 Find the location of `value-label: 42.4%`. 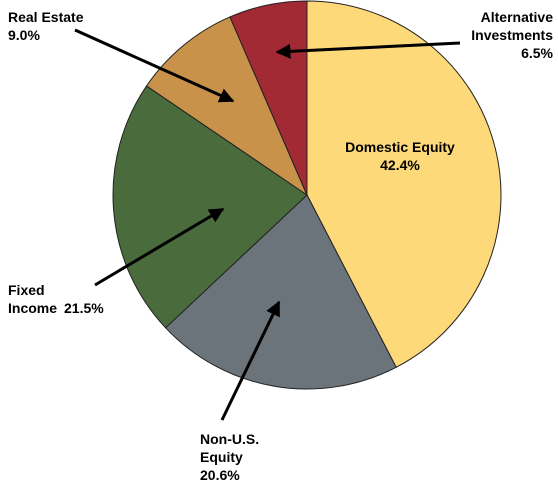

value-label: 42.4% is located at coordinates (400, 165).